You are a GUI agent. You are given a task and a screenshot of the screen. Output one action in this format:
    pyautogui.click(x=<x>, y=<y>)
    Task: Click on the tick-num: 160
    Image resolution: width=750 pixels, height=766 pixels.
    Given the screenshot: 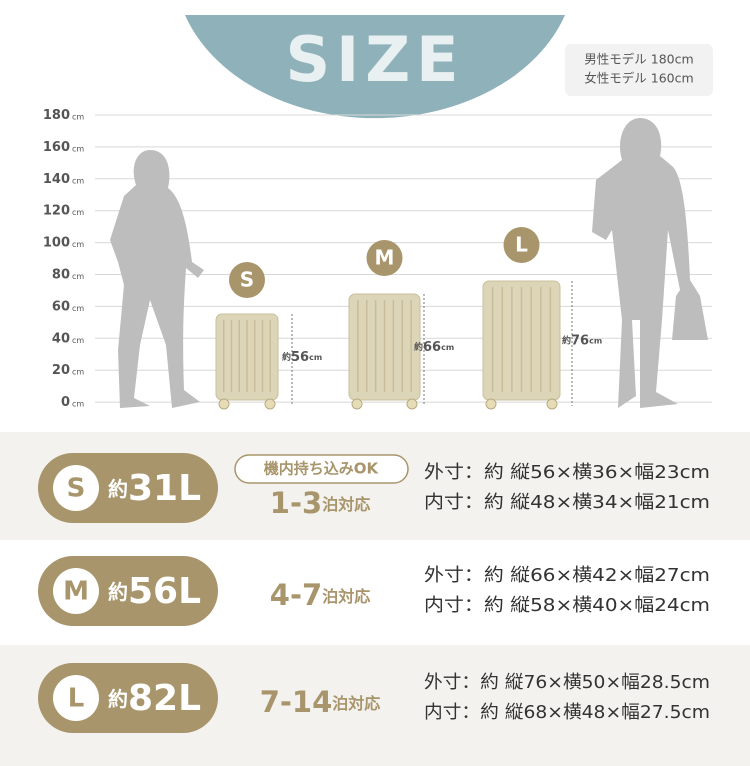 What is the action you would take?
    pyautogui.click(x=56, y=146)
    